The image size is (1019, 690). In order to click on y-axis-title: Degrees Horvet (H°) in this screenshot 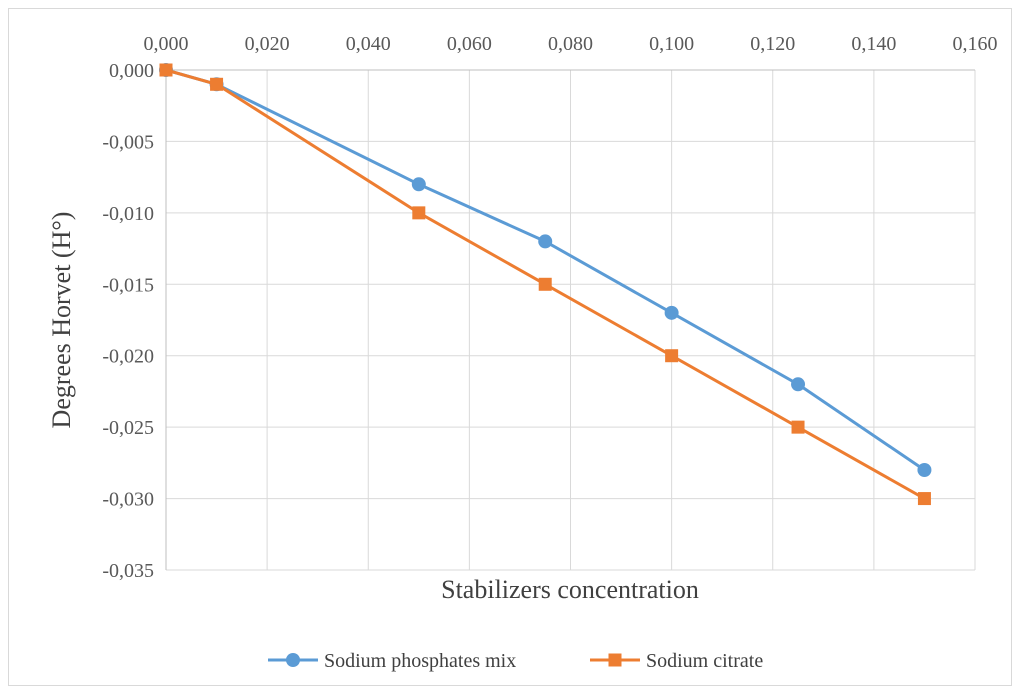, I will do `click(61, 320)`.